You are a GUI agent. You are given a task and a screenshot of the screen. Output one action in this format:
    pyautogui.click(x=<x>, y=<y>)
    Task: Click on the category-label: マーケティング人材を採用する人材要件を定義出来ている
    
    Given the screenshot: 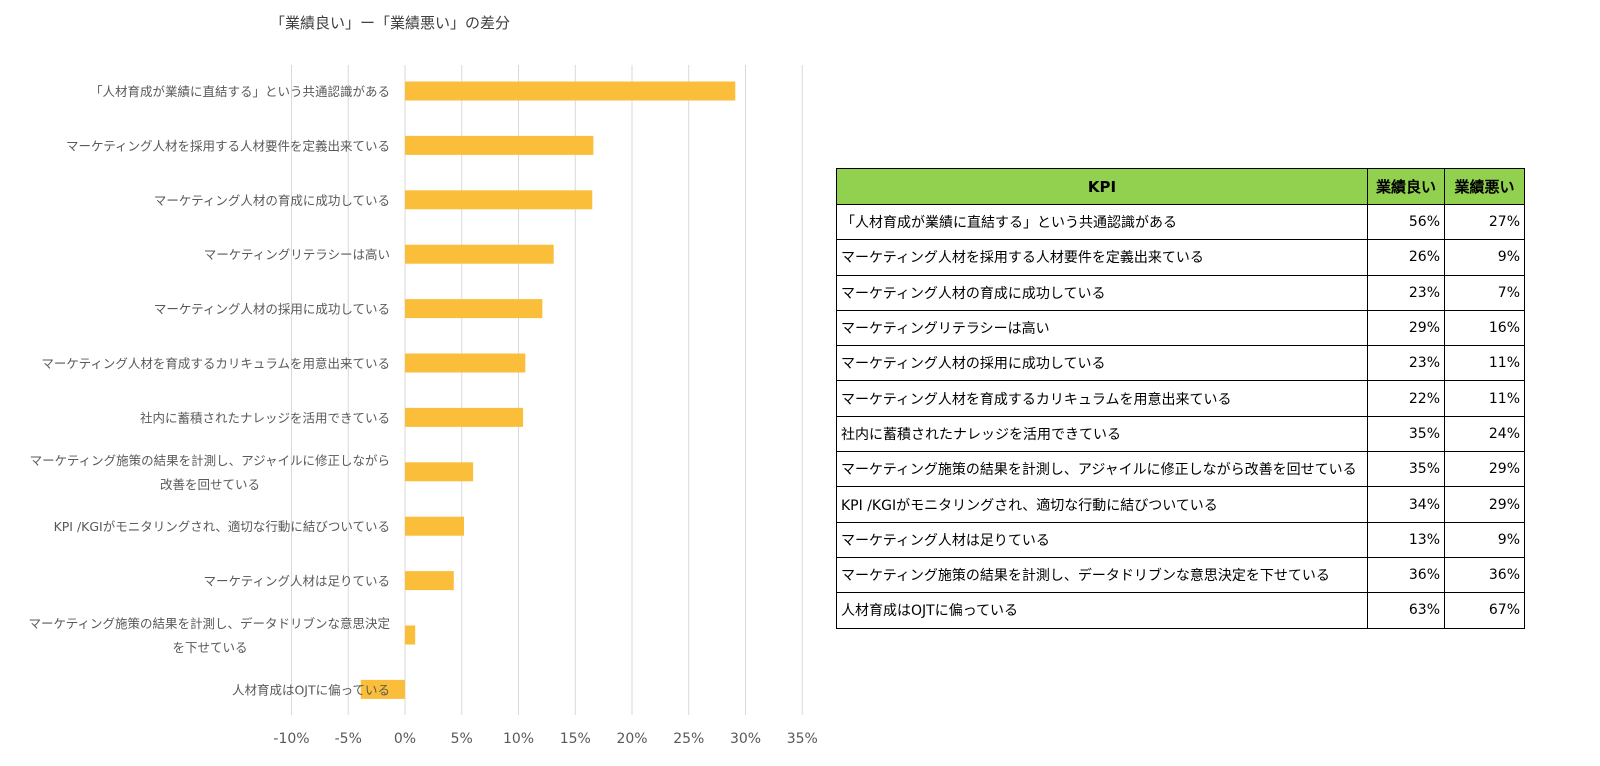 What is the action you would take?
    pyautogui.click(x=228, y=145)
    